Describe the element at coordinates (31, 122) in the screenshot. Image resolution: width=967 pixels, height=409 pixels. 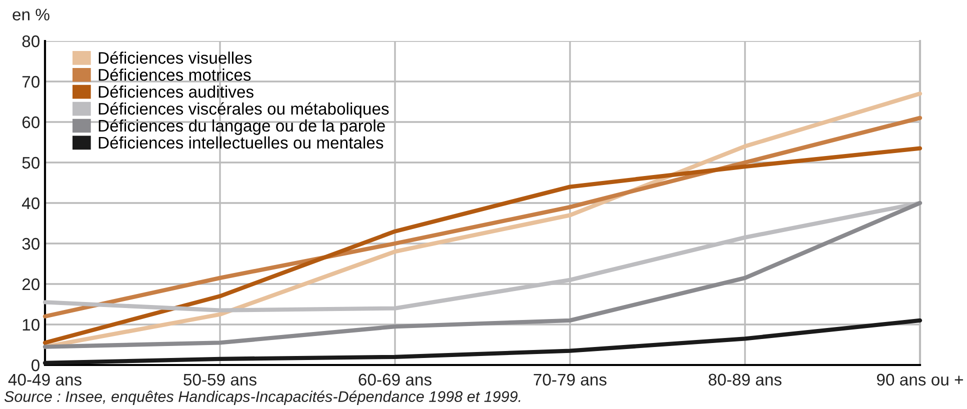
I see `y-tick-label: 60` at that location.